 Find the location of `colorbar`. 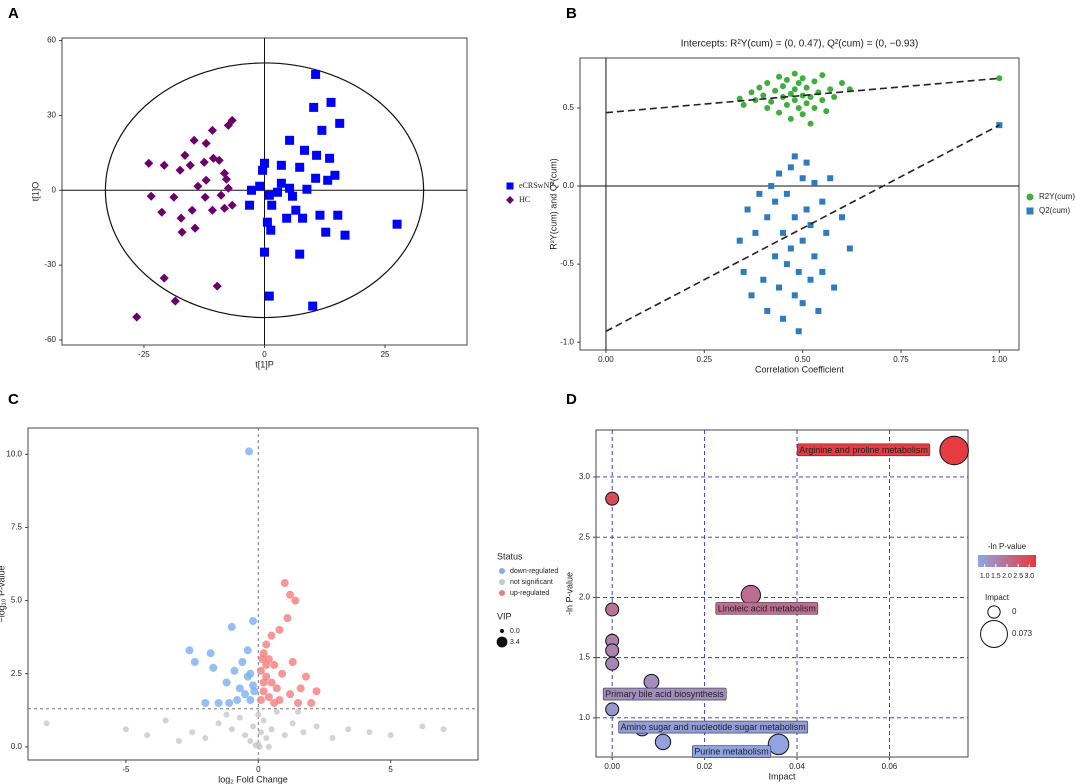

colorbar is located at coordinates (1007, 561).